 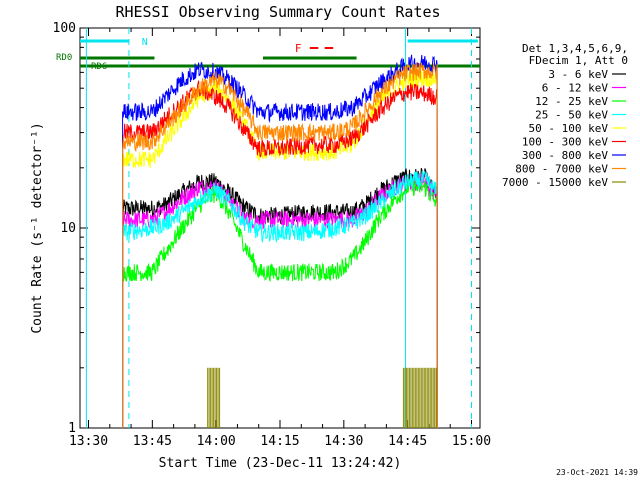 What do you see at coordinates (555, 182) in the screenshot?
I see `legend-label: 7000 - 15000 keV` at bounding box center [555, 182].